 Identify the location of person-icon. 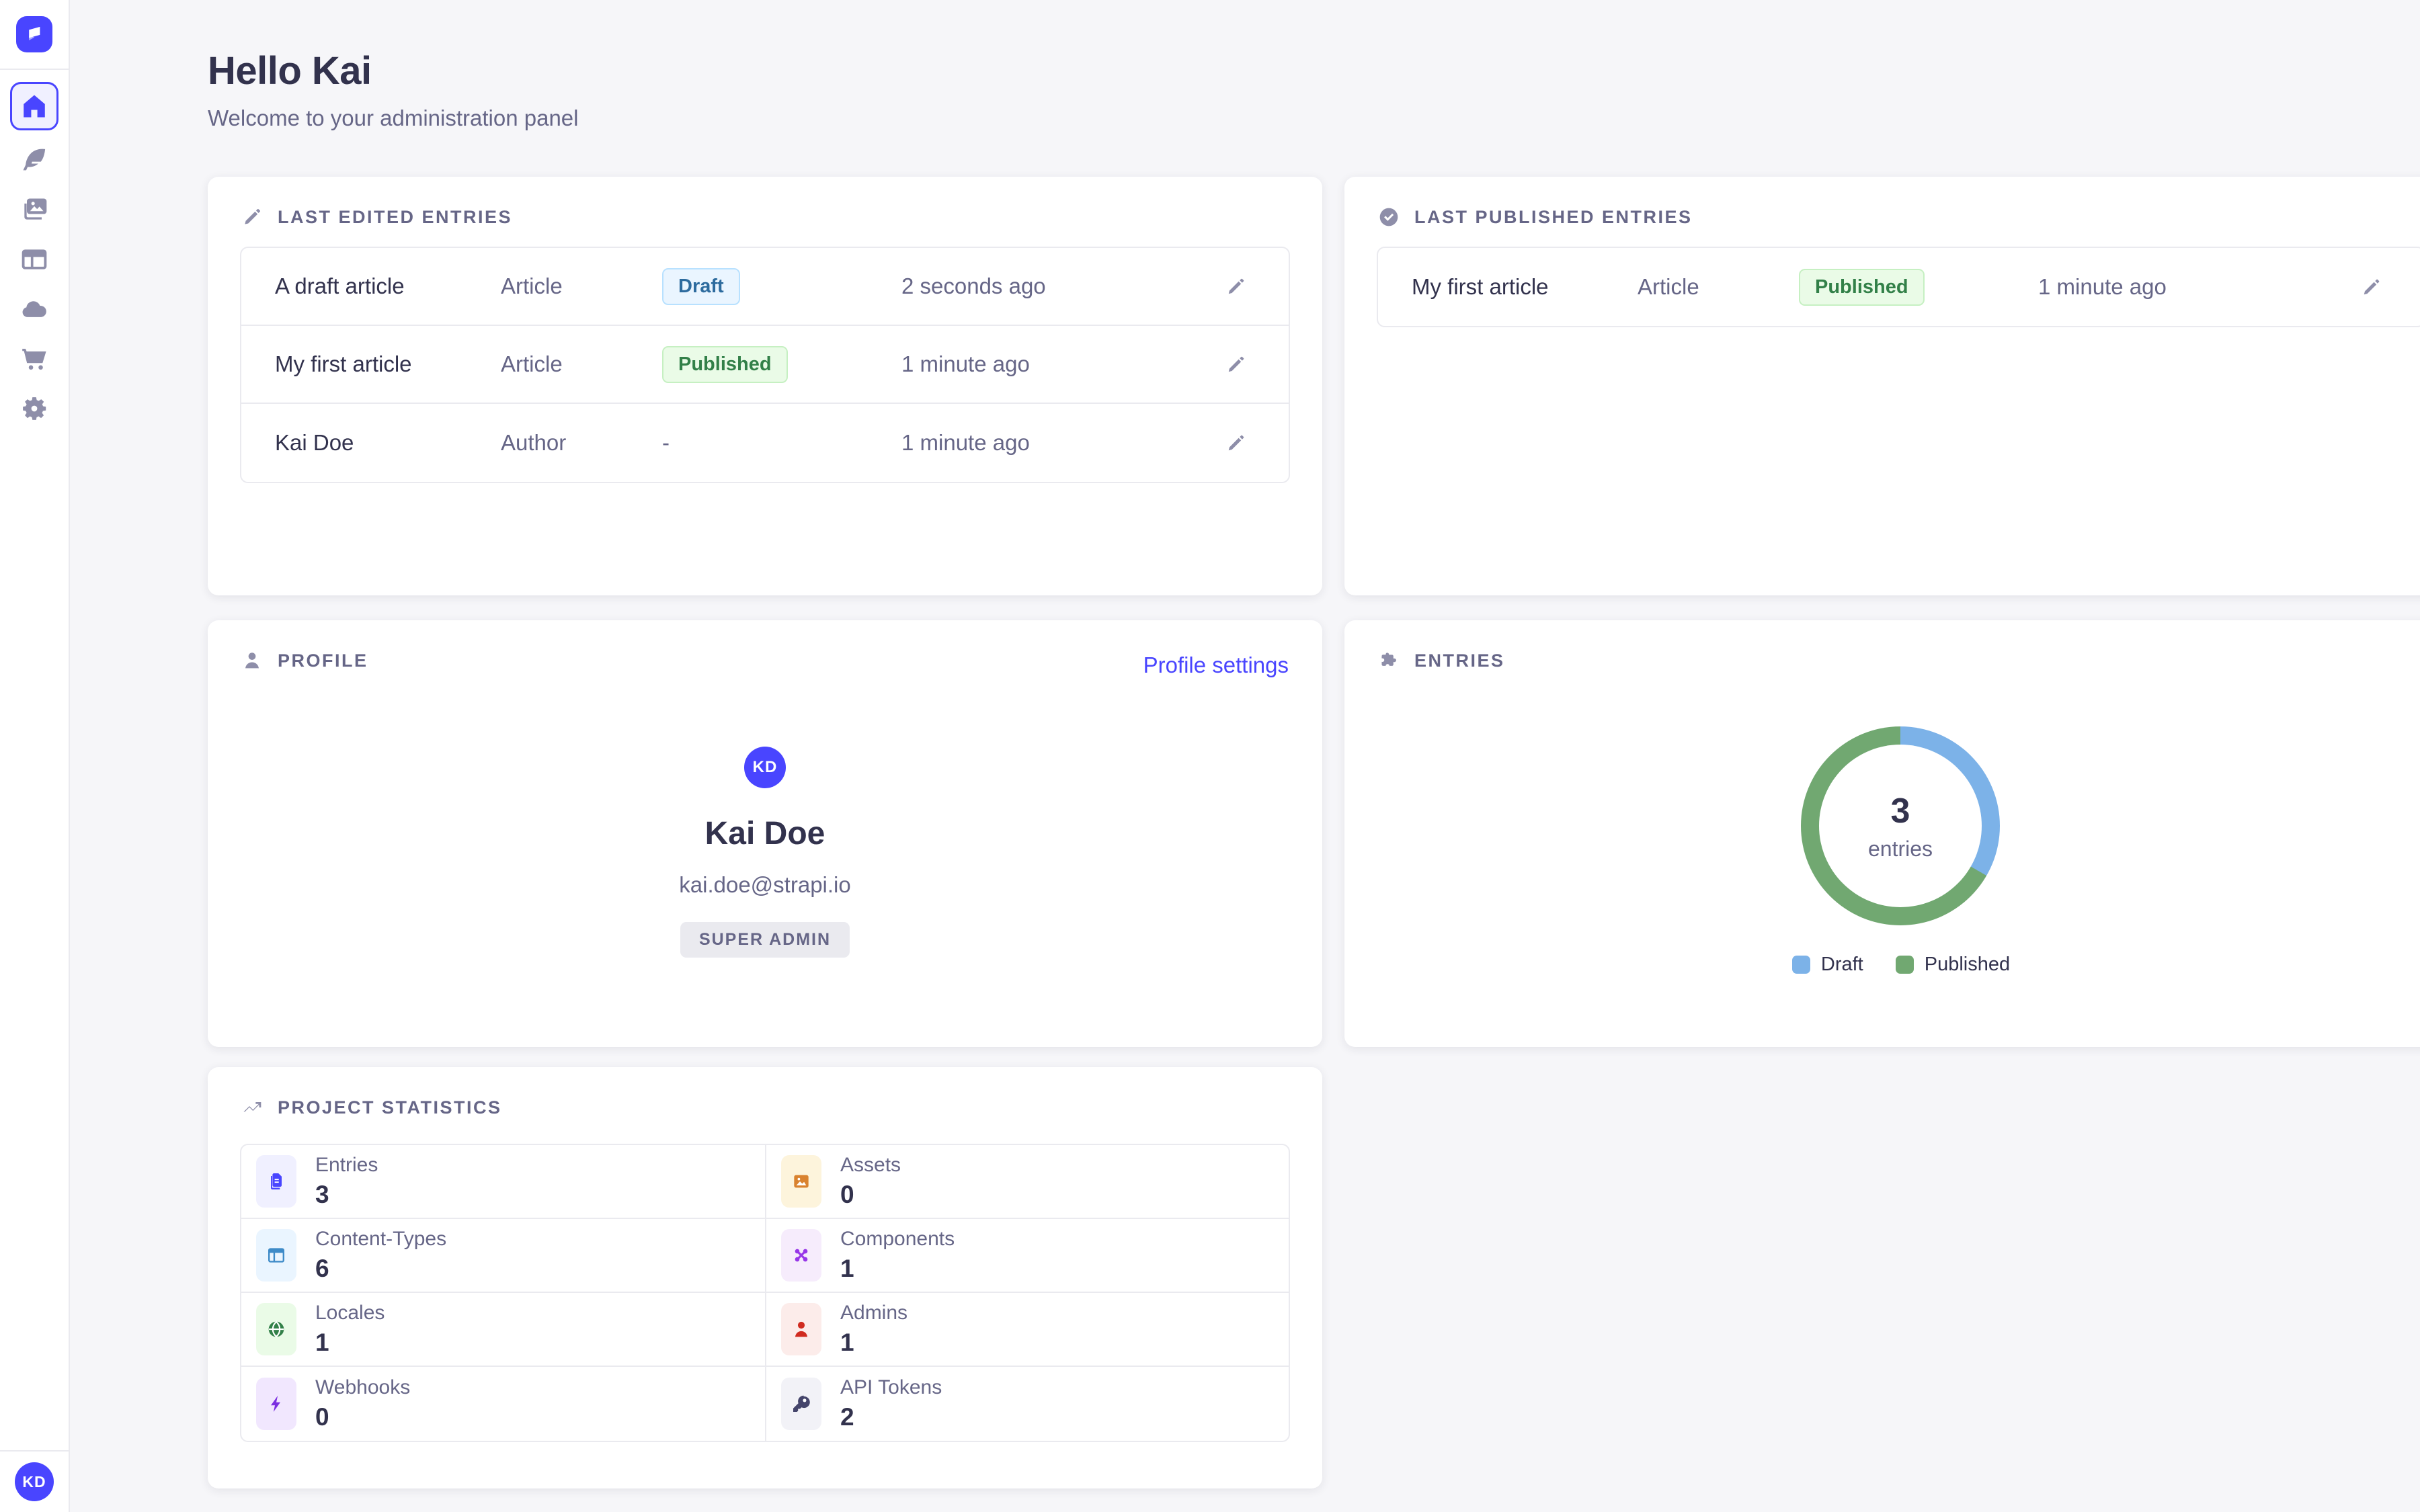
(252, 661).